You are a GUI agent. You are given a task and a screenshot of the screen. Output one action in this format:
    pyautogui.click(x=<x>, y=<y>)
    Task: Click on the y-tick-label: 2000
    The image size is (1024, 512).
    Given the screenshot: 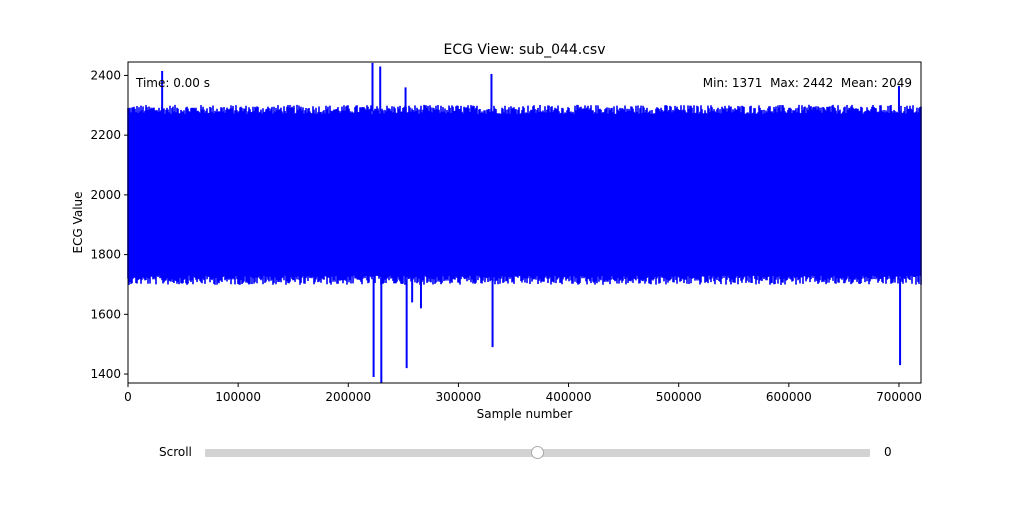 What is the action you would take?
    pyautogui.click(x=105, y=195)
    